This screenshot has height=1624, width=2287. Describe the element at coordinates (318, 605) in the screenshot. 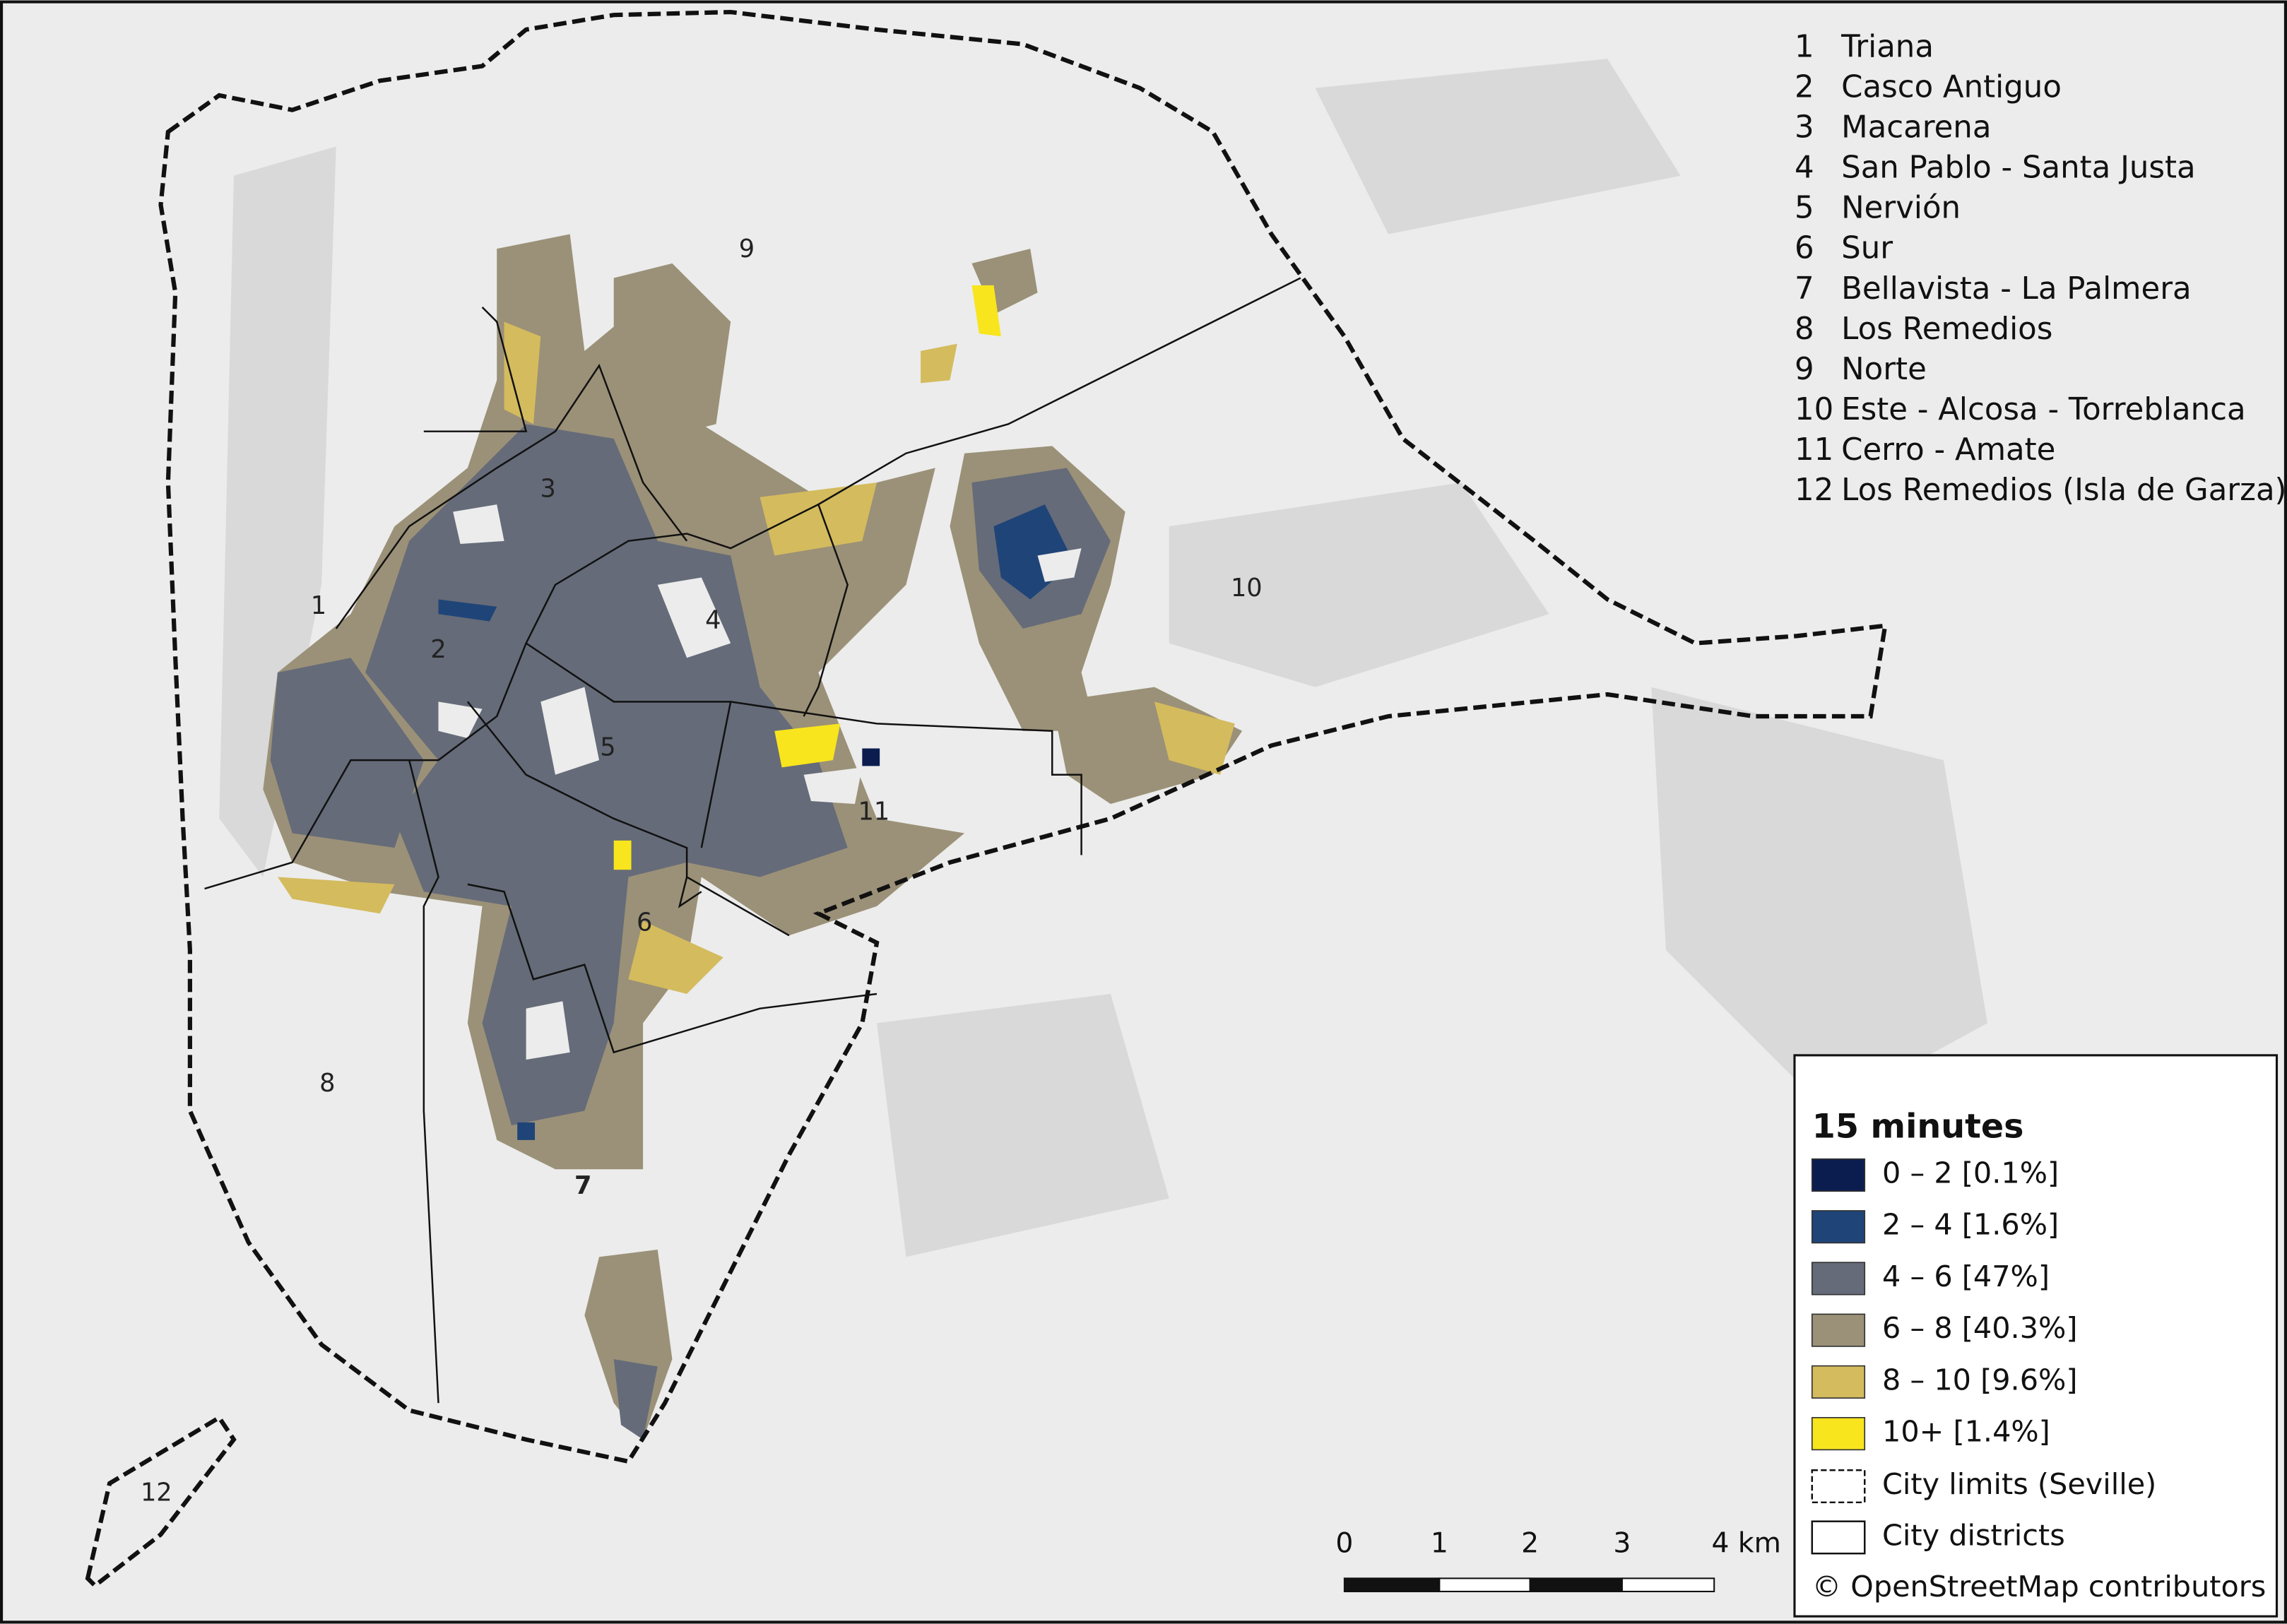

I see `district-label: 1` at that location.